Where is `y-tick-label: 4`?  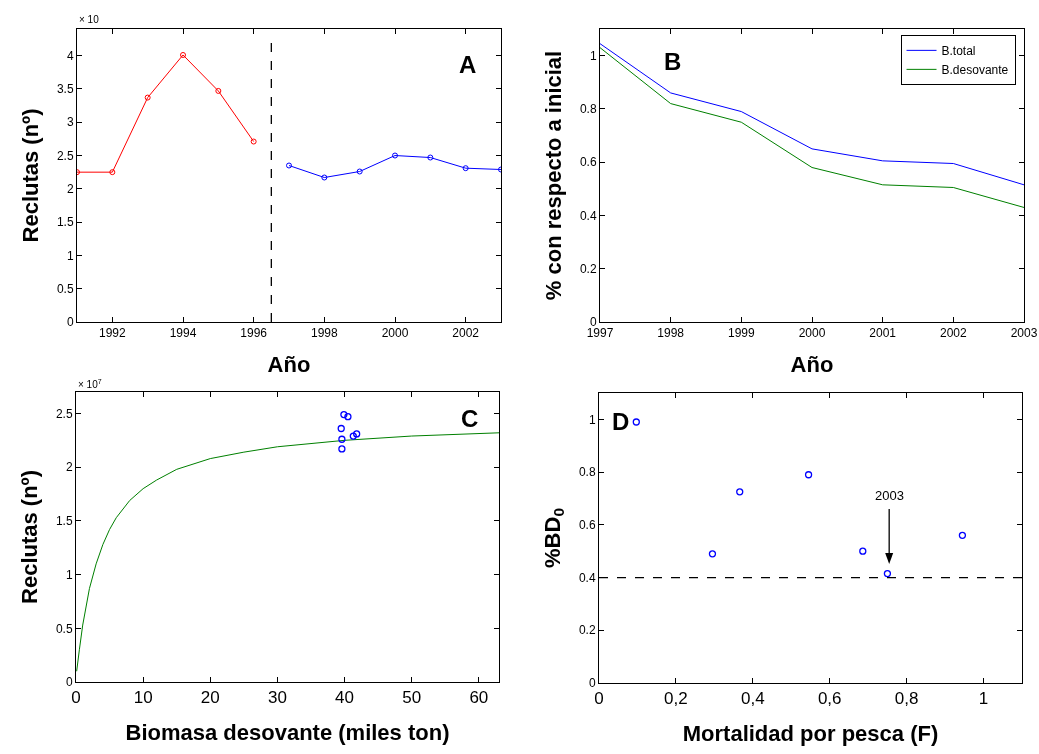 y-tick-label: 4 is located at coordinates (70, 55).